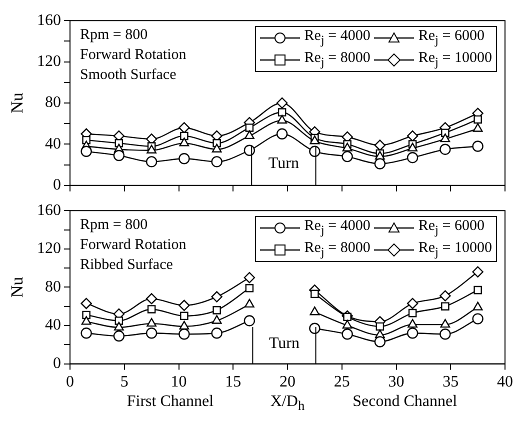 The image size is (525, 429). I want to click on annotation: Smooth Surface, so click(129, 75).